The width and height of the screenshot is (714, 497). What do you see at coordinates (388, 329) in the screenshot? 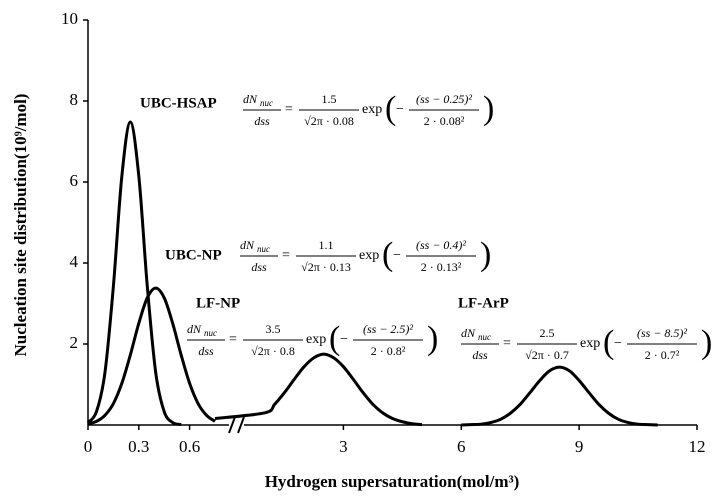
I see `eq-exp-num: (ss − 2.5)²` at bounding box center [388, 329].